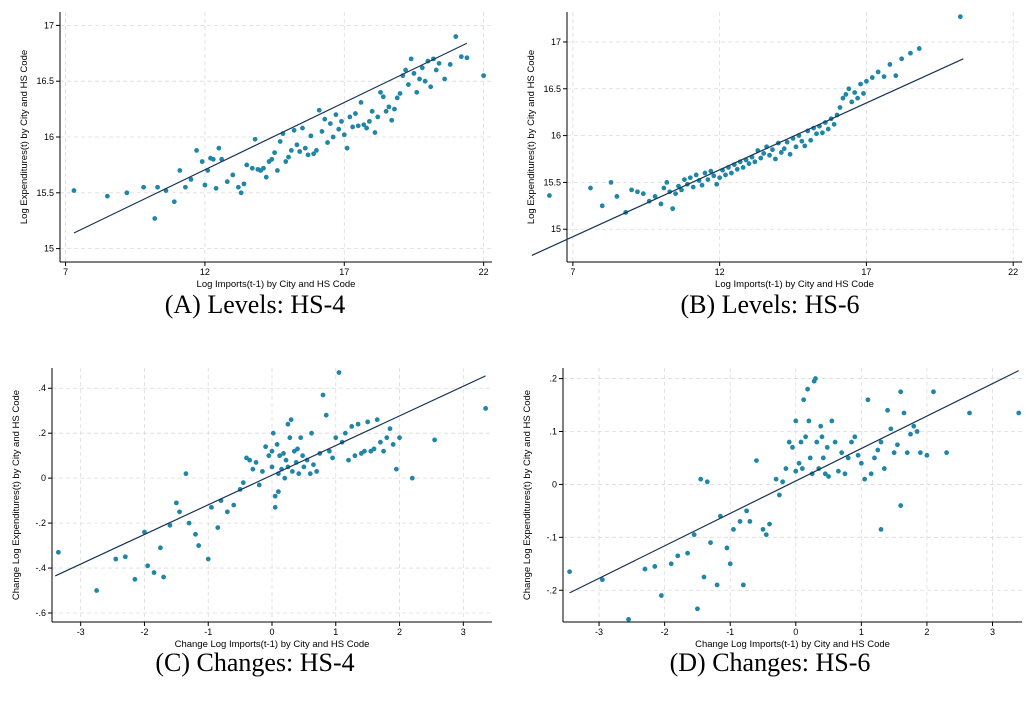 Image resolution: width=1026 pixels, height=705 pixels. What do you see at coordinates (992, 632) in the screenshot?
I see `x-tick-label: 3` at bounding box center [992, 632].